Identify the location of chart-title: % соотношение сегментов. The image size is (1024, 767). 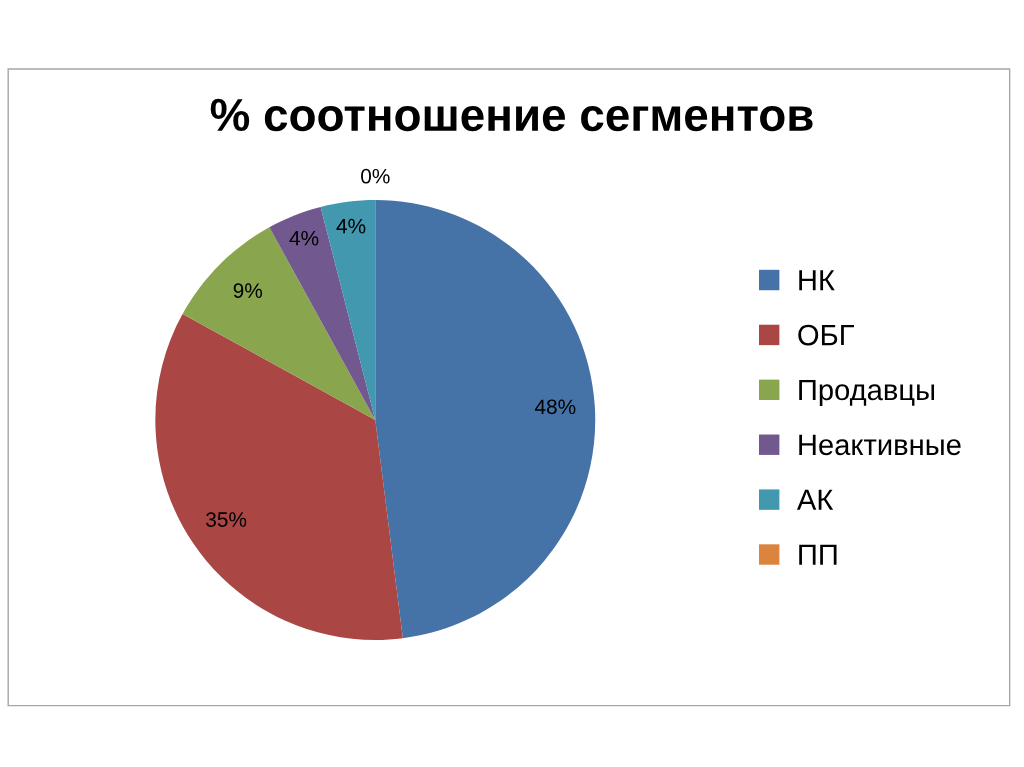
(511, 115).